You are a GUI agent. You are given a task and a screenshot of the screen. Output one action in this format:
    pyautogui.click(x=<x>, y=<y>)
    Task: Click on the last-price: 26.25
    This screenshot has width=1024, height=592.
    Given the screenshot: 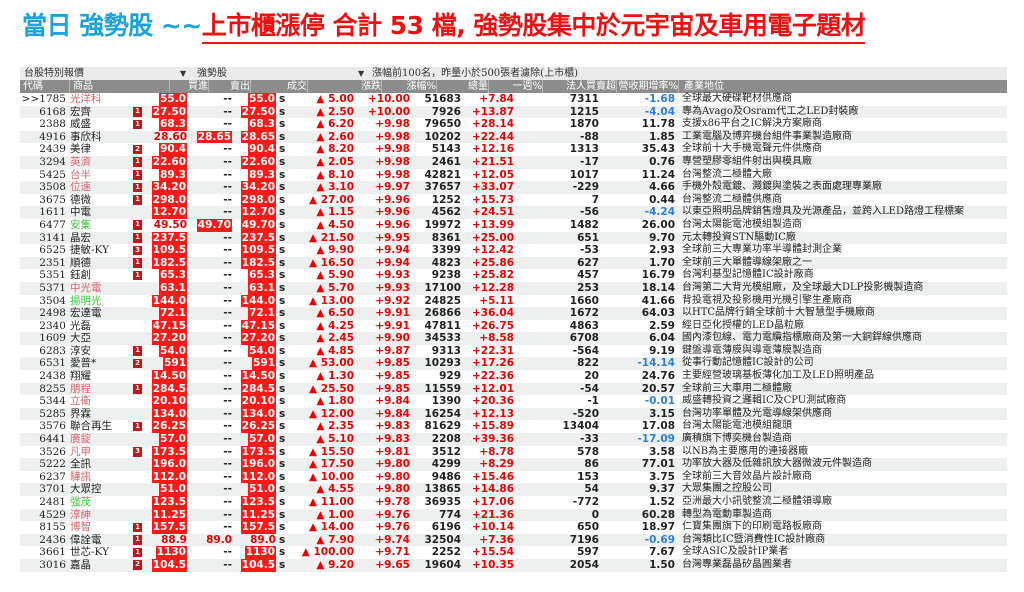 What is the action you would take?
    pyautogui.click(x=258, y=427)
    